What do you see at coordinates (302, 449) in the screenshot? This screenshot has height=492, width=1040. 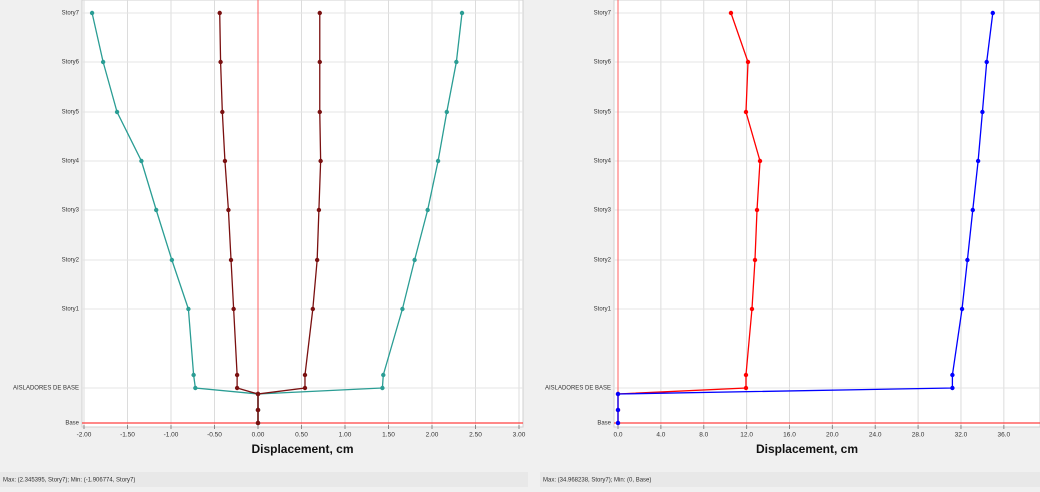 I see `x-axis-title: Displacement, cm` at bounding box center [302, 449].